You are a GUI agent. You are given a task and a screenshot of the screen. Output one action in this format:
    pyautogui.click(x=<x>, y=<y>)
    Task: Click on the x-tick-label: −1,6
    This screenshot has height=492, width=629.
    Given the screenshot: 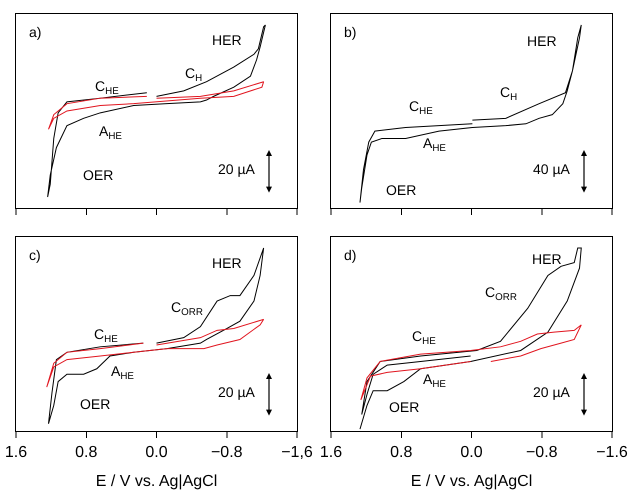 What is the action you would take?
    pyautogui.click(x=297, y=453)
    